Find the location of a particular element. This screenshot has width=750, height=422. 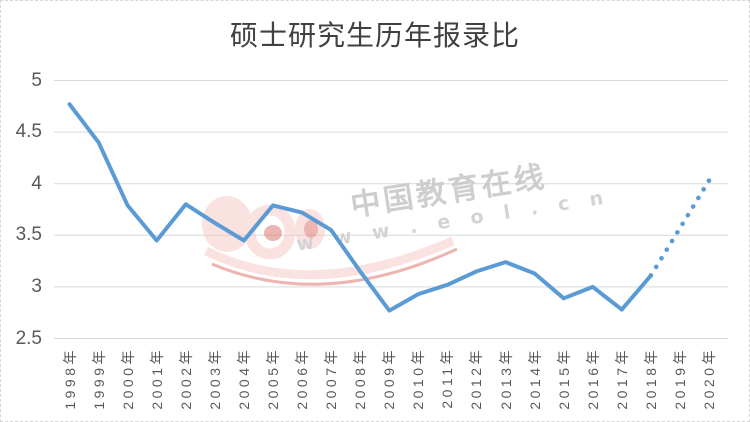

y-tick-label: 3 is located at coordinates (36, 286).